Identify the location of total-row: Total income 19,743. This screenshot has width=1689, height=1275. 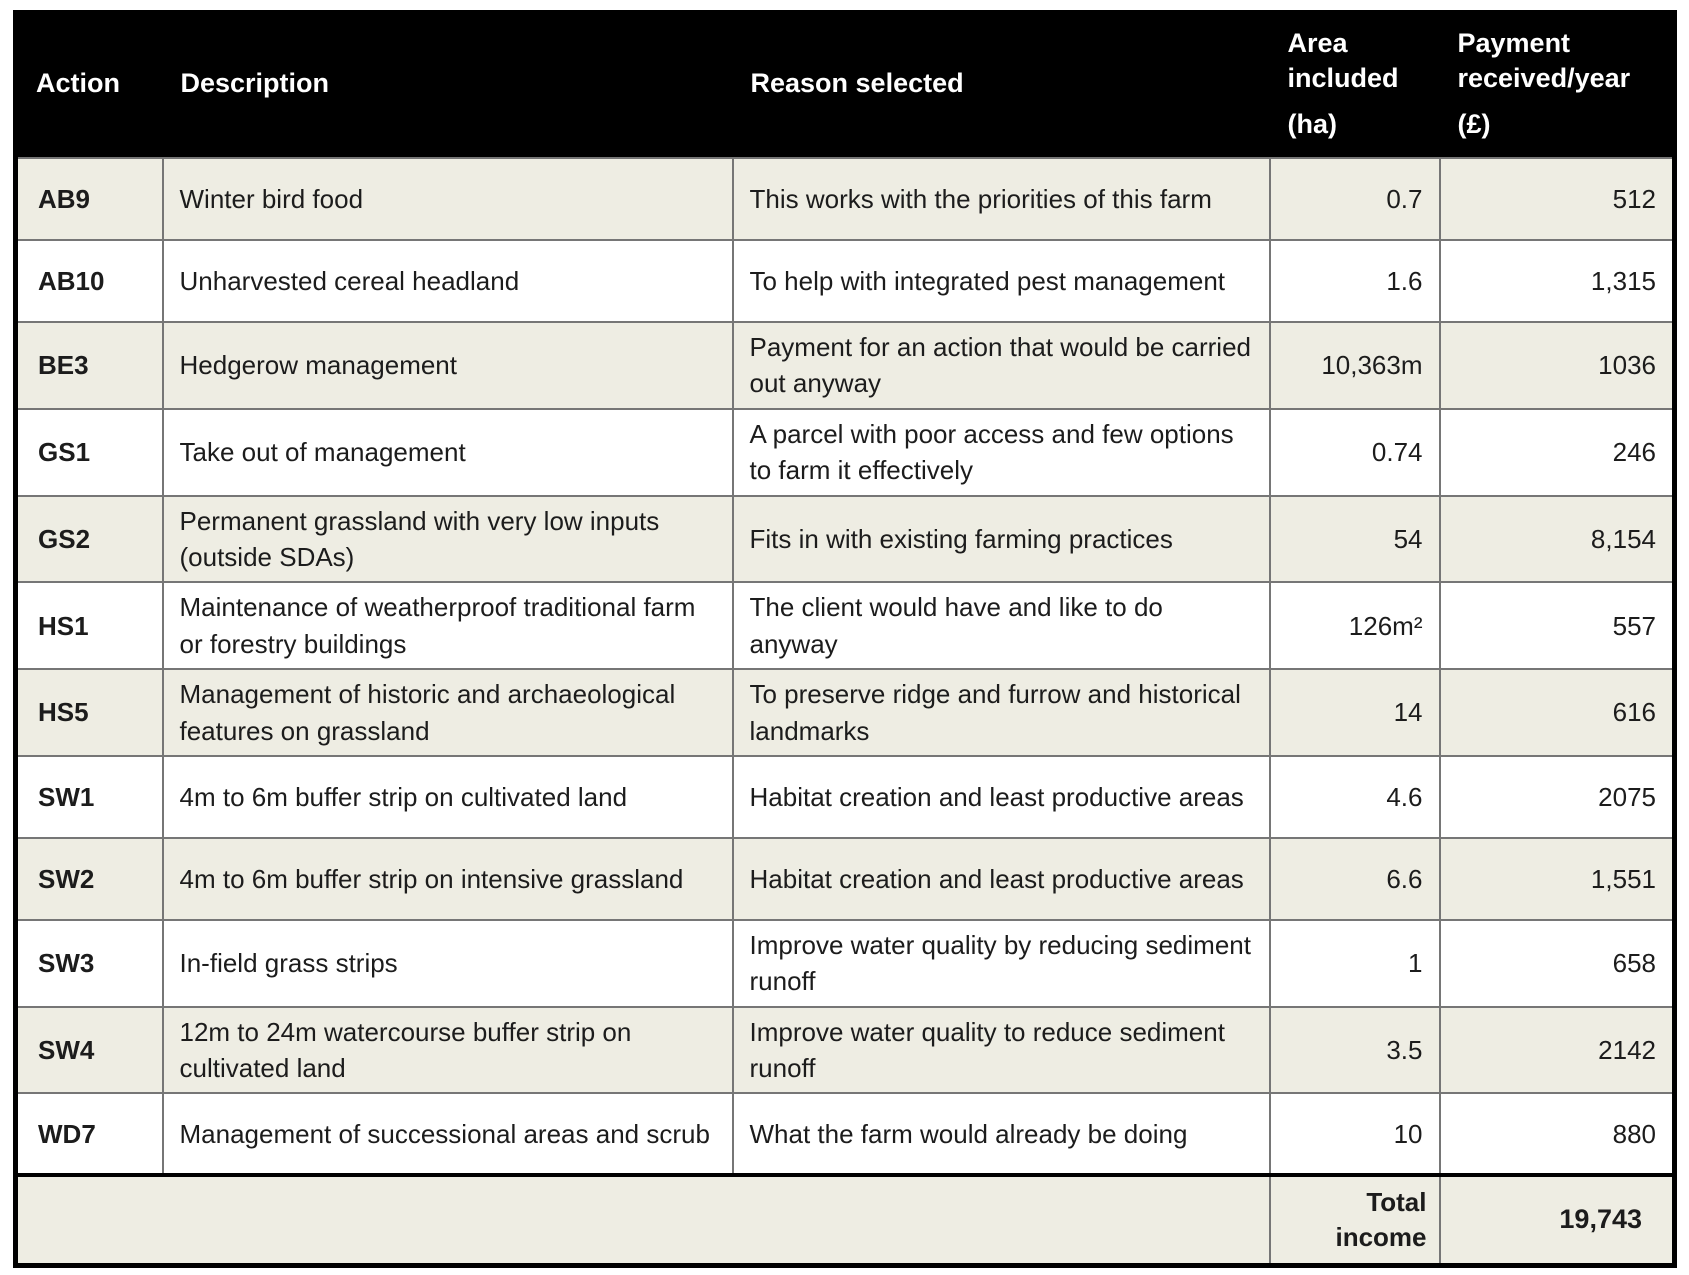
(845, 1220).